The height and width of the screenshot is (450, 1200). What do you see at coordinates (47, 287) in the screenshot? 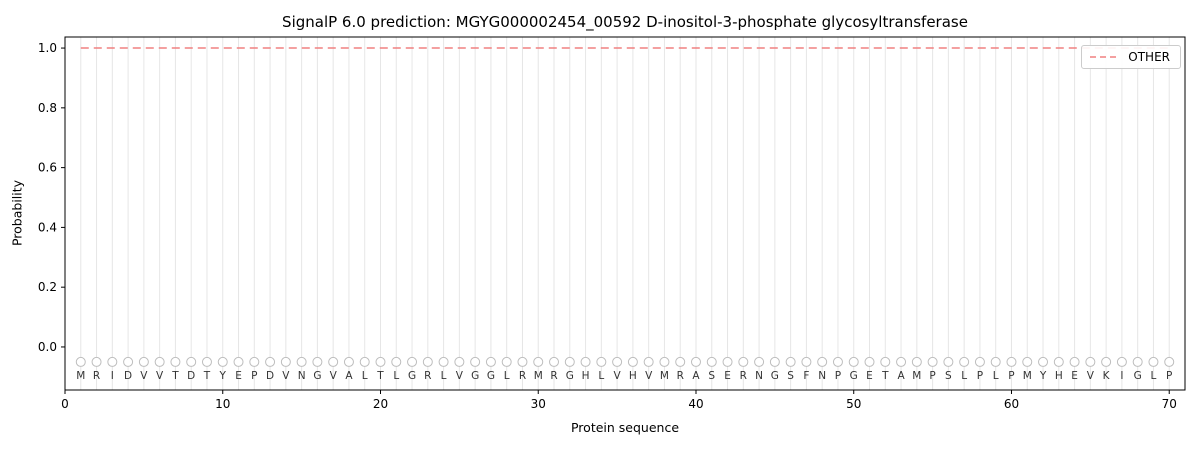
I see `y-tick-label: 0.2` at bounding box center [47, 287].